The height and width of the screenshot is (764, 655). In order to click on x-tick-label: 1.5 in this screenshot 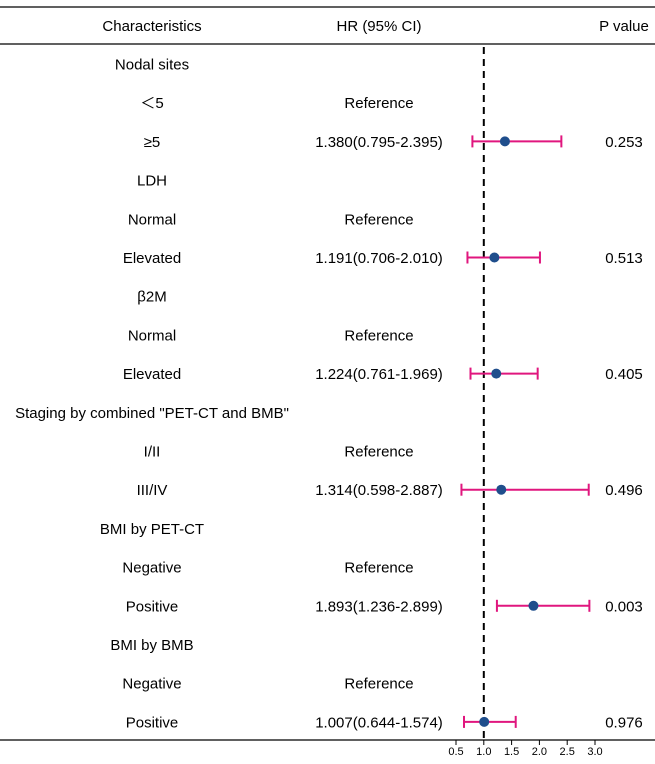, I will do `click(511, 752)`.